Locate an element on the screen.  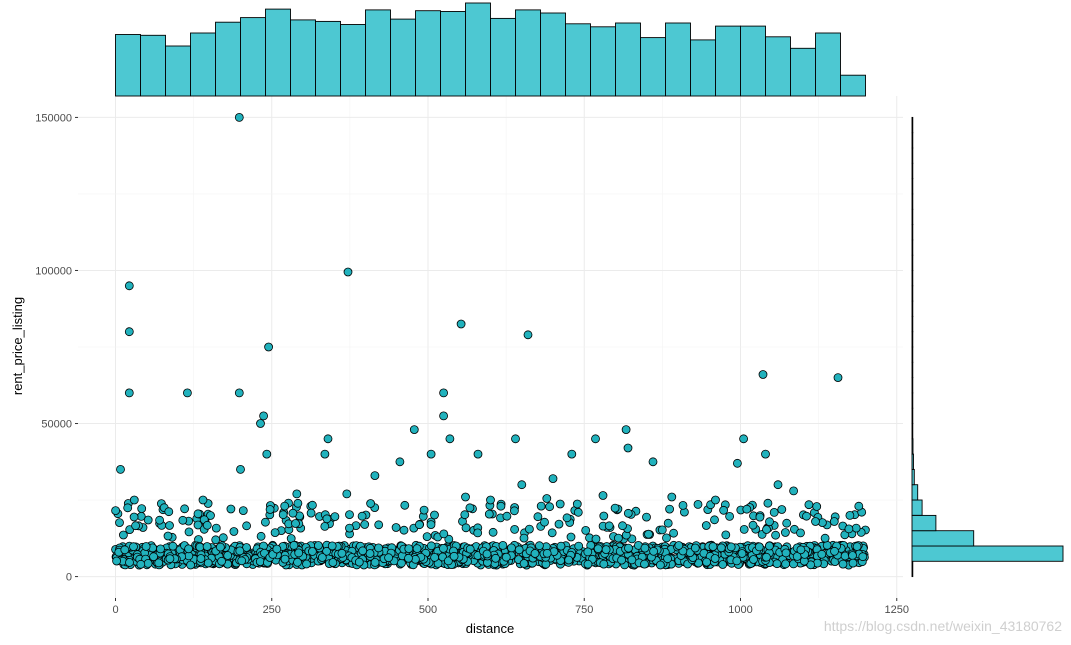
y-axis-ticks: 0 50000 100000 150000 is located at coordinates (56, 348).